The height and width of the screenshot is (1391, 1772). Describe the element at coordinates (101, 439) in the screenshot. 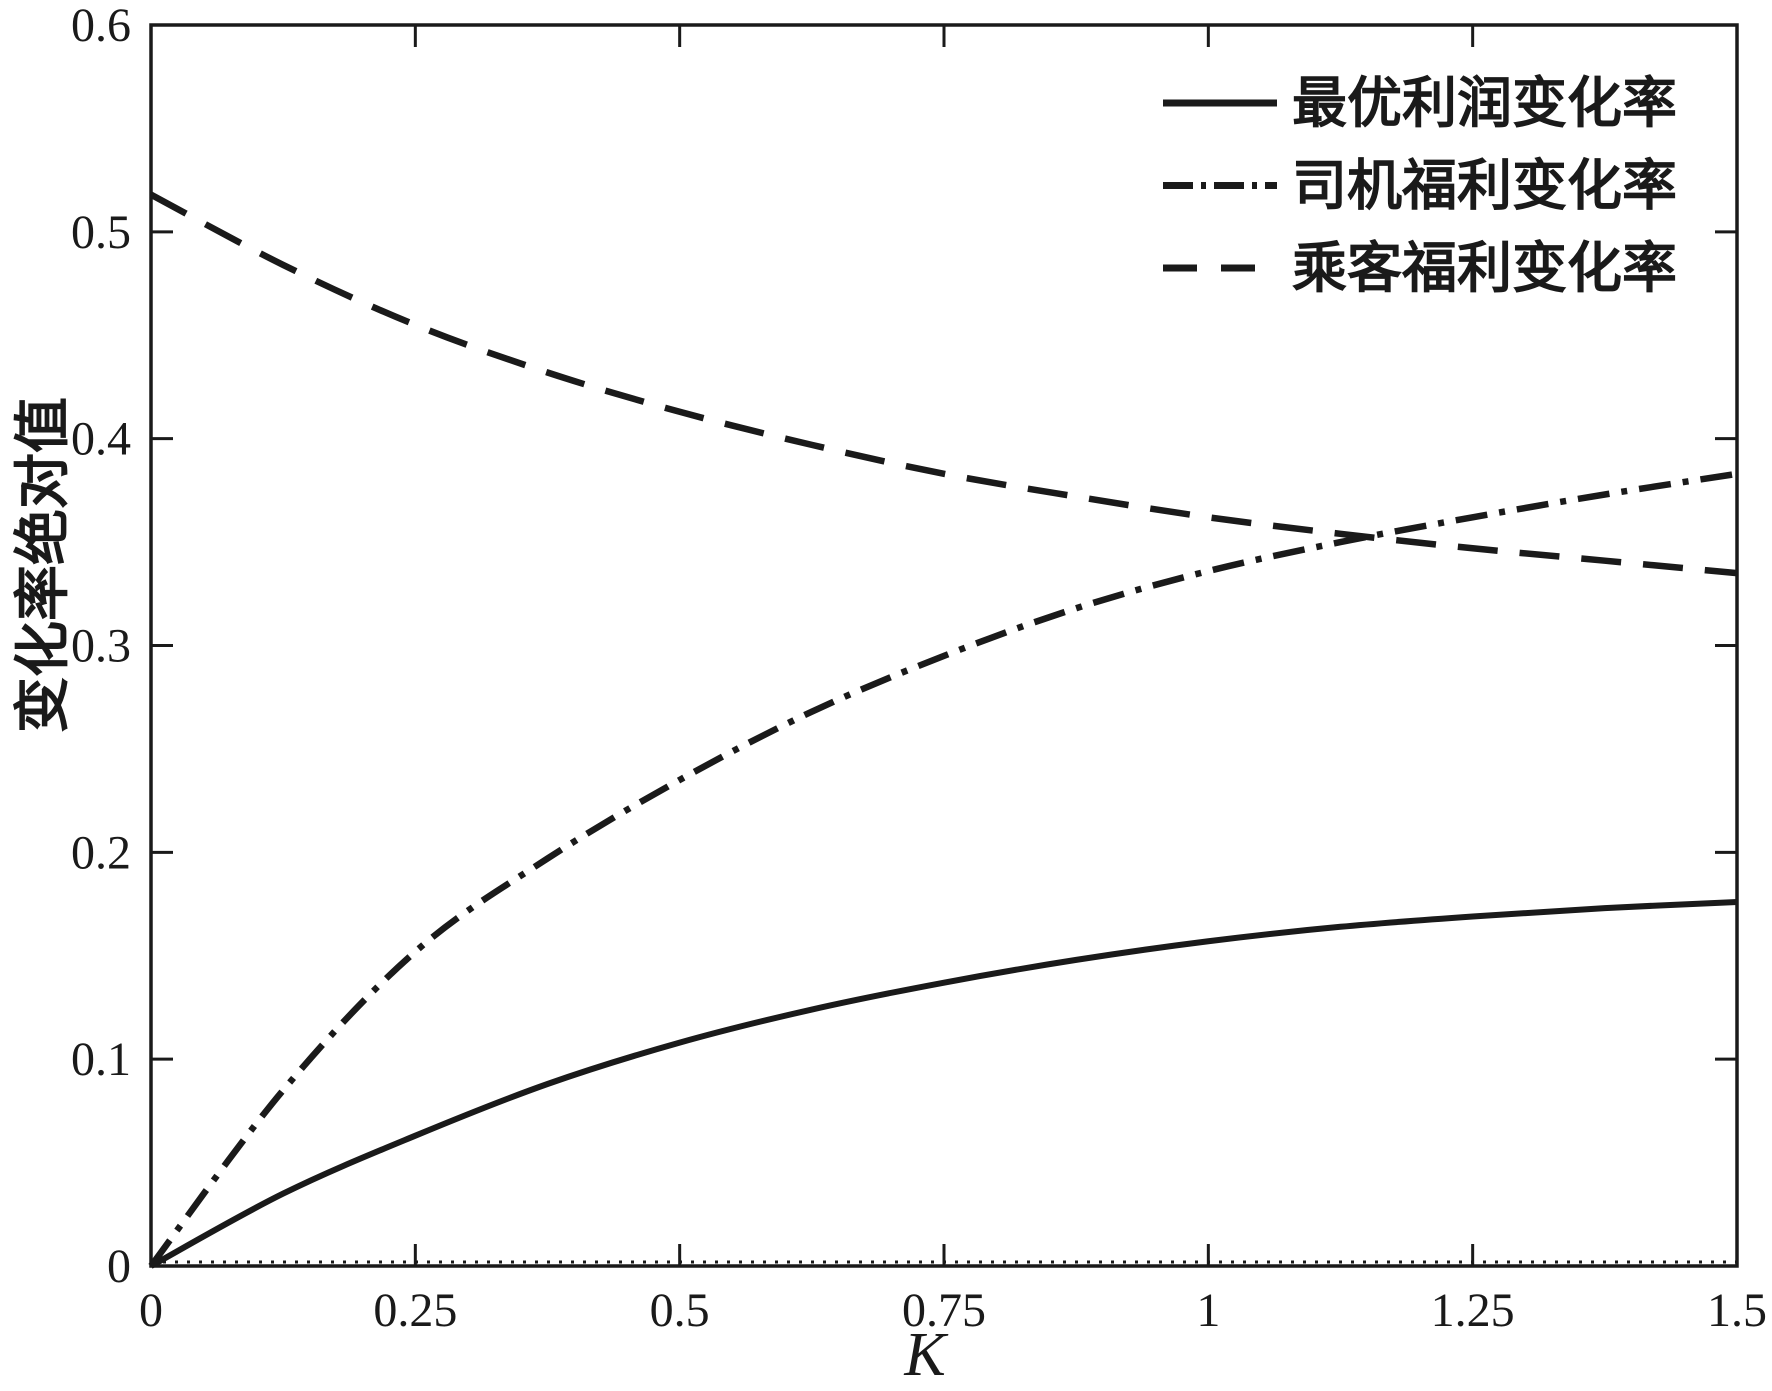

I see `y-tick-label-0.4: 0.4` at that location.